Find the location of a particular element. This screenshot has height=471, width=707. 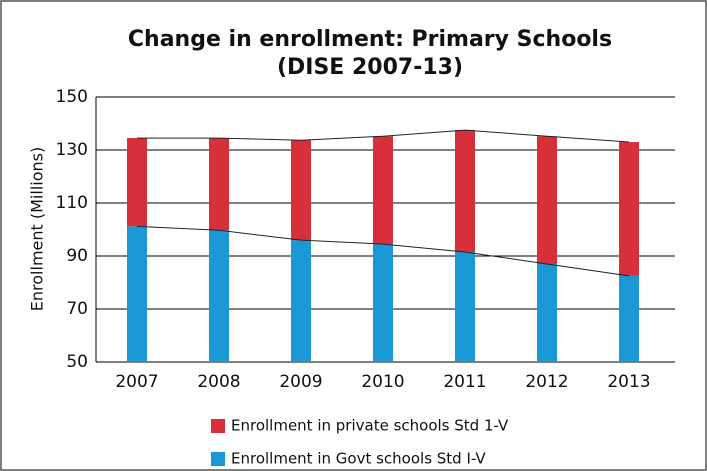

y-tick-label: 50 is located at coordinates (77, 362).